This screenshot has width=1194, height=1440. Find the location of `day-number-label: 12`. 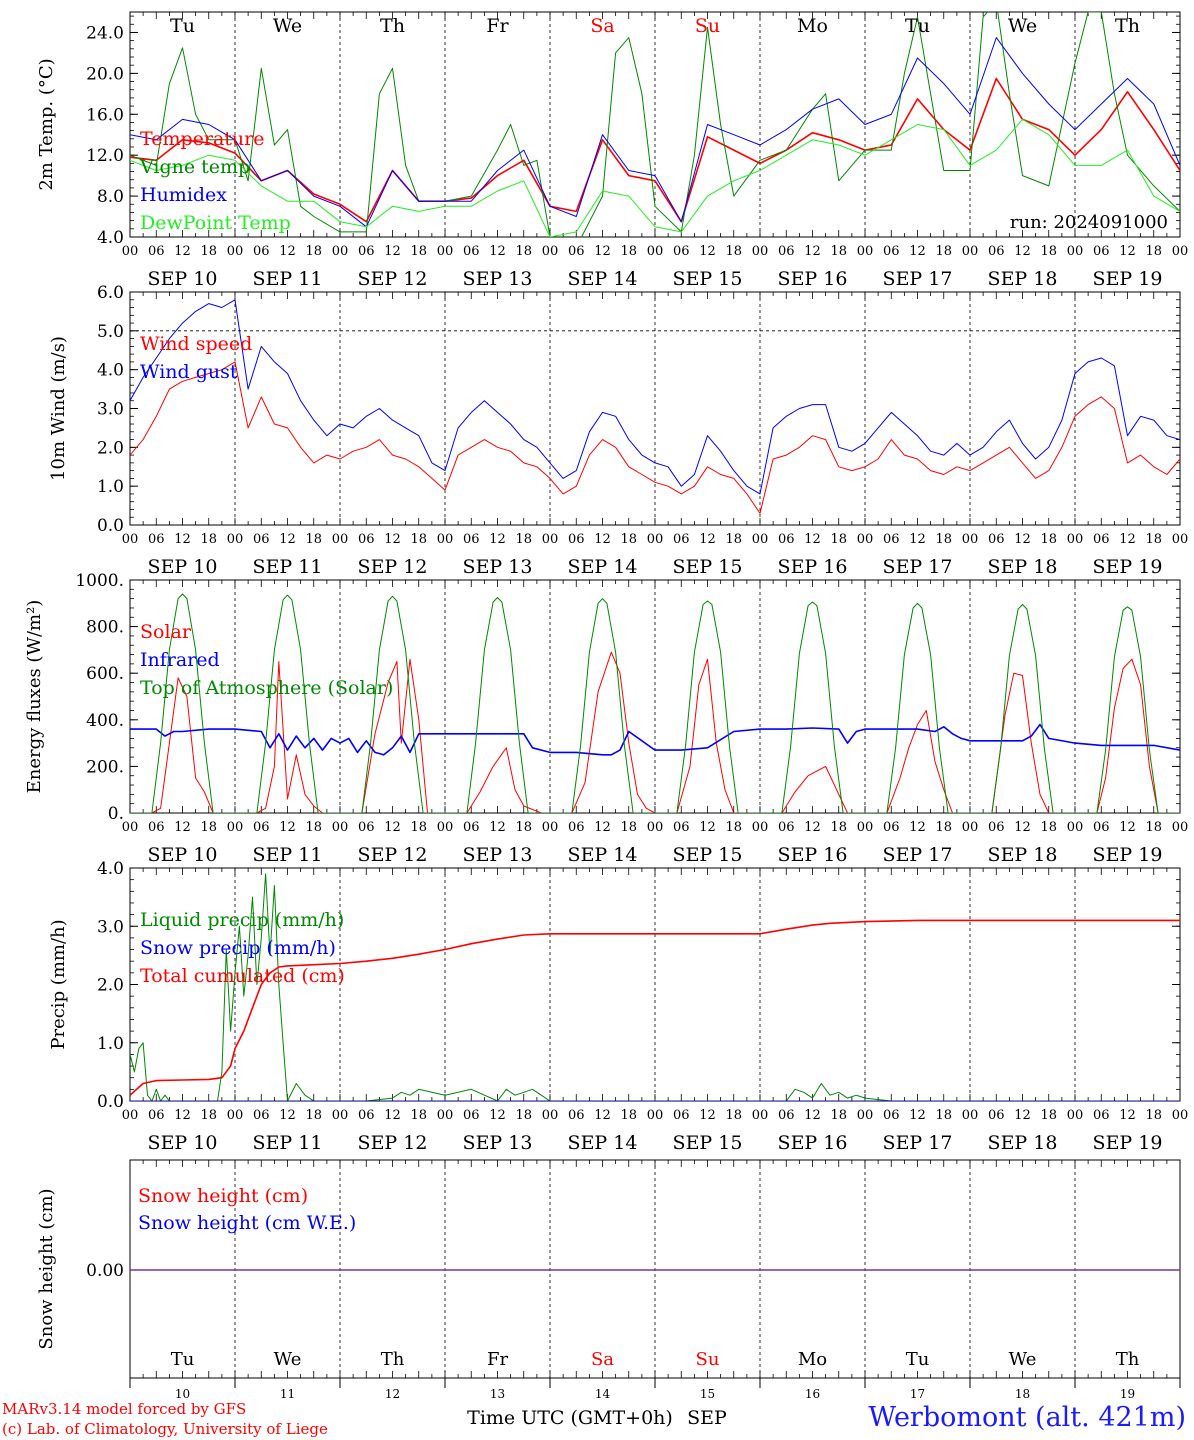

day-number-label: 12 is located at coordinates (392, 1394).